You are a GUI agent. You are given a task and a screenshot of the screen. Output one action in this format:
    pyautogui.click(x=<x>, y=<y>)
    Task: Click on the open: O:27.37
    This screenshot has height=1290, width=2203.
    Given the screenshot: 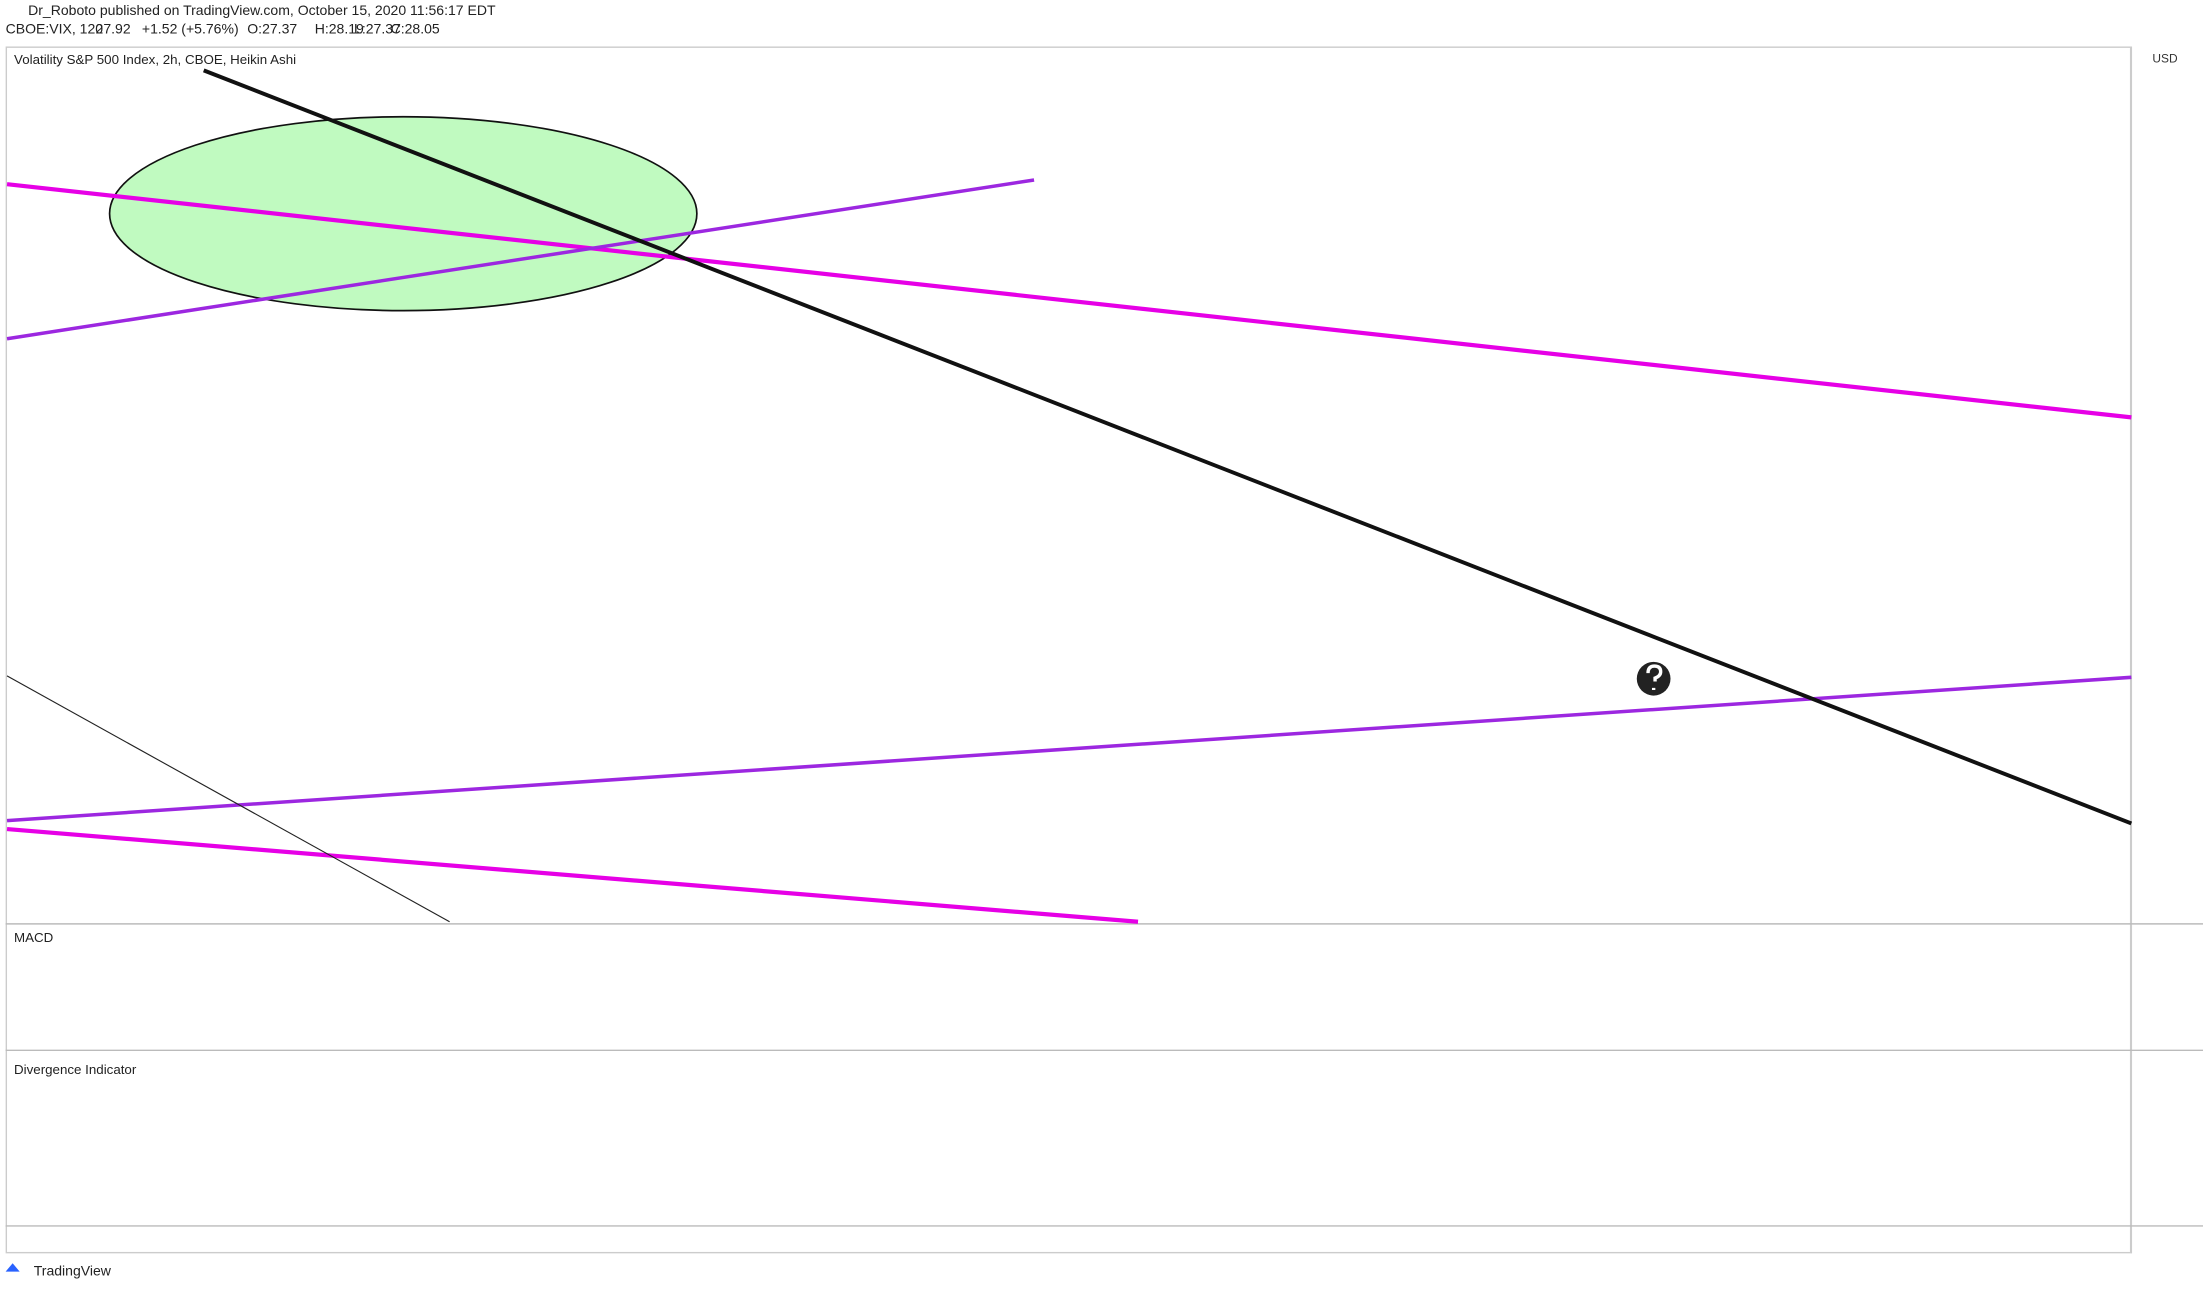 What is the action you would take?
    pyautogui.click(x=272, y=28)
    